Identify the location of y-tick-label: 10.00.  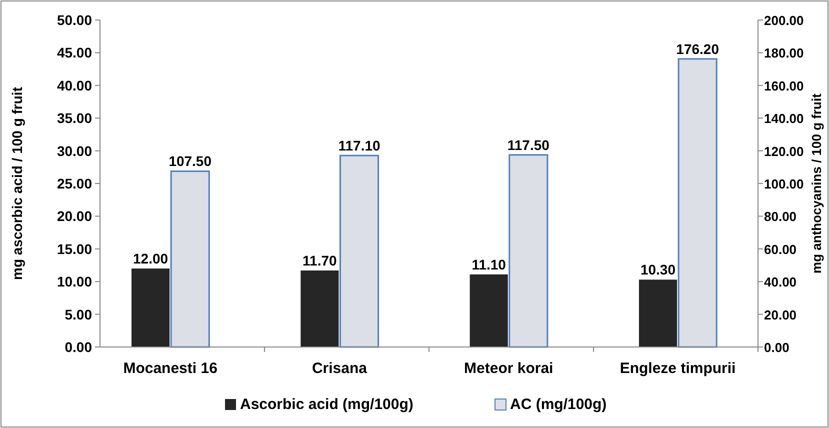
(74, 282).